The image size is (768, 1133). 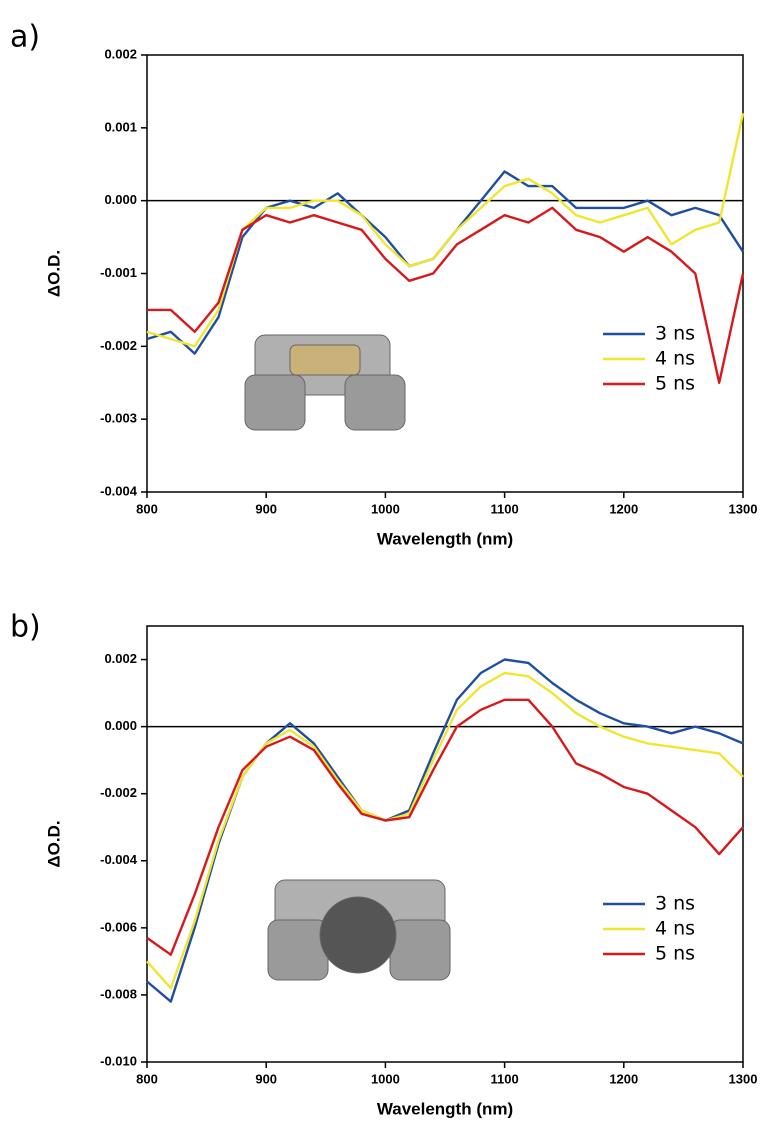 I want to click on y-tick-label: -0.006, so click(x=118, y=926).